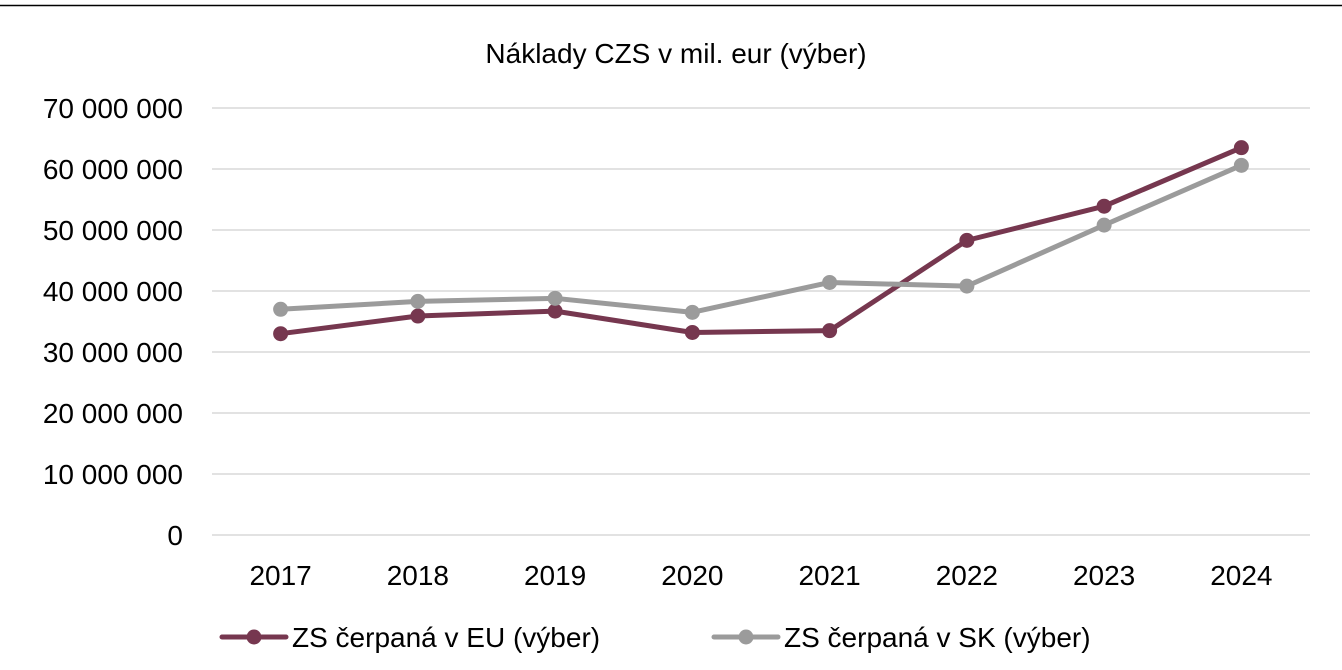 The width and height of the screenshot is (1342, 670). I want to click on y-tick-label: 10 000 000, so click(113, 474).